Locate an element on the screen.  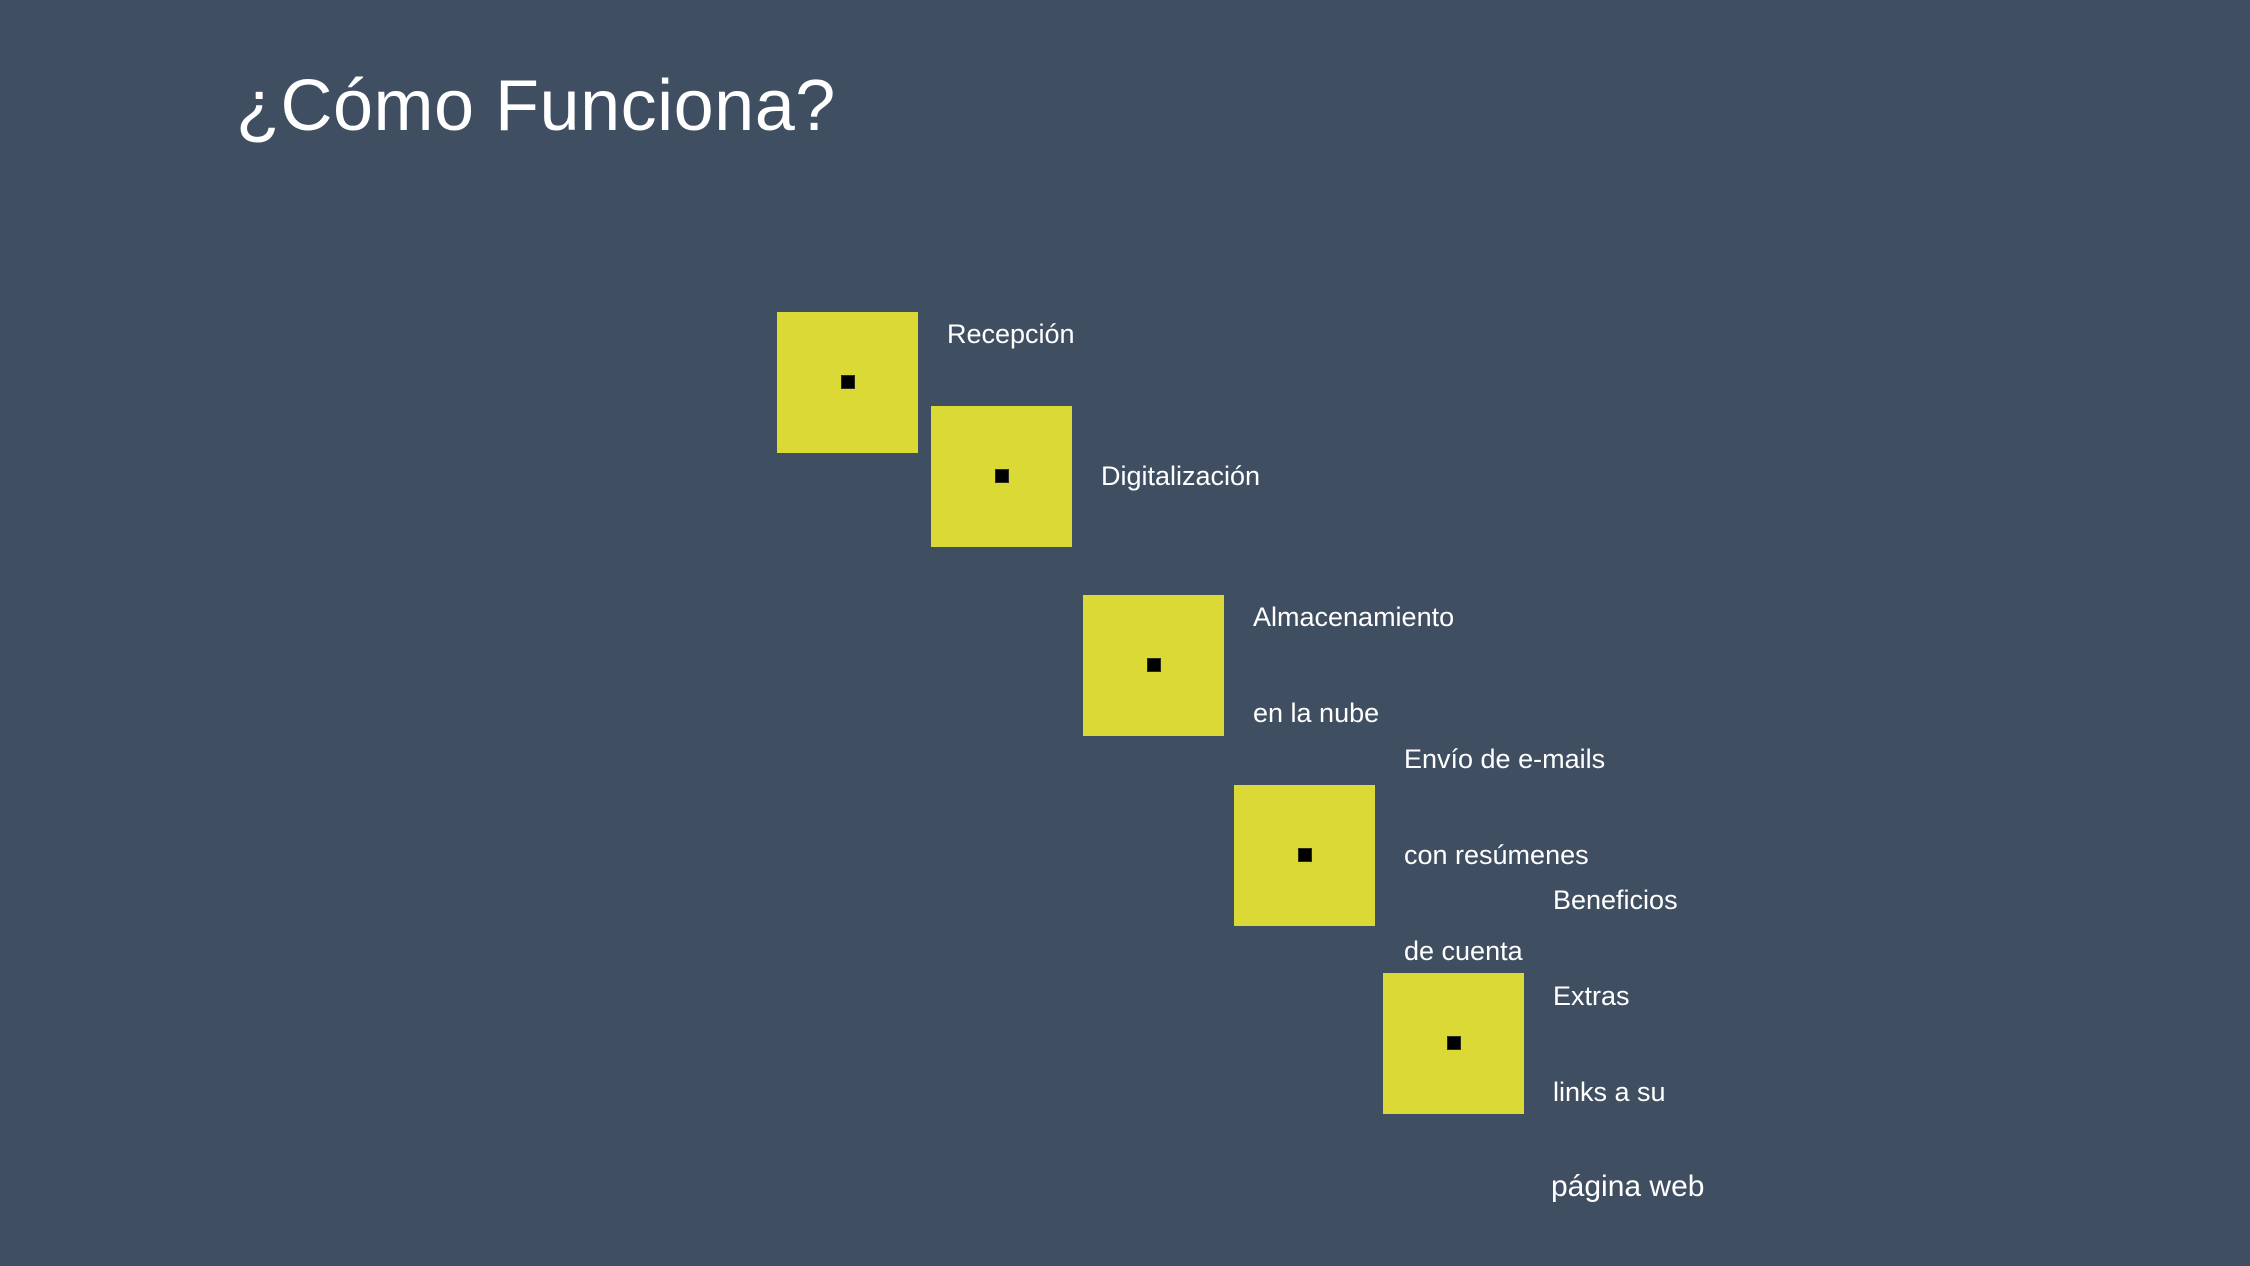
step-label-4: Envío de e-mails con resúmenes de cuenta is located at coordinates (1504, 855).